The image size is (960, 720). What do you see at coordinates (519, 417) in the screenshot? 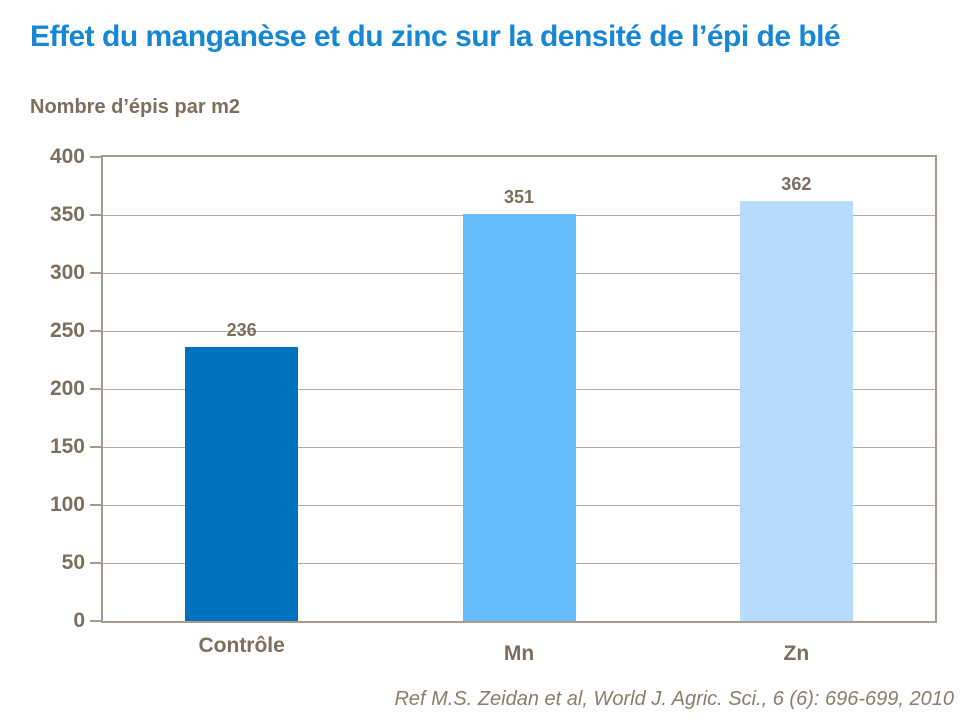
I see `bar-mn` at bounding box center [519, 417].